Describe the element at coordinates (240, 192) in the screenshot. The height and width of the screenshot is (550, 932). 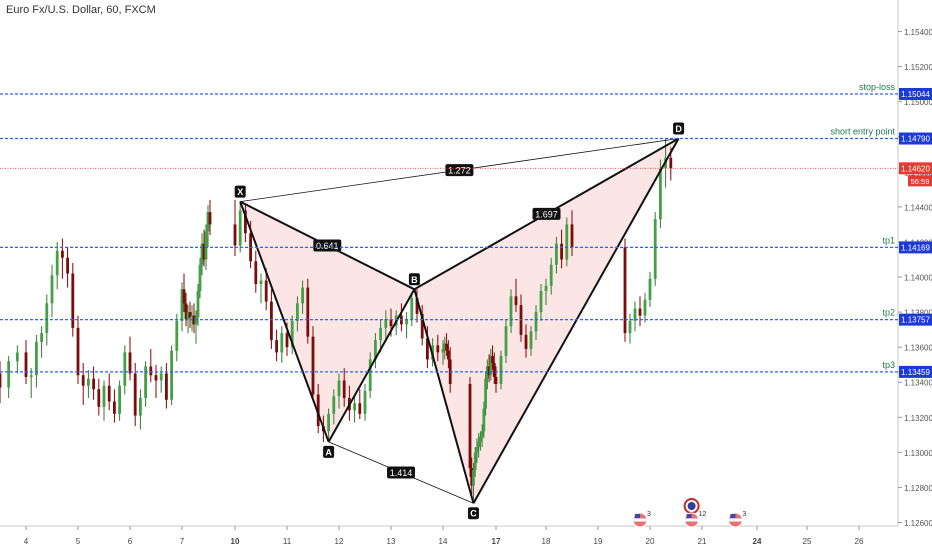
I see `pattern-point-label: X` at that location.